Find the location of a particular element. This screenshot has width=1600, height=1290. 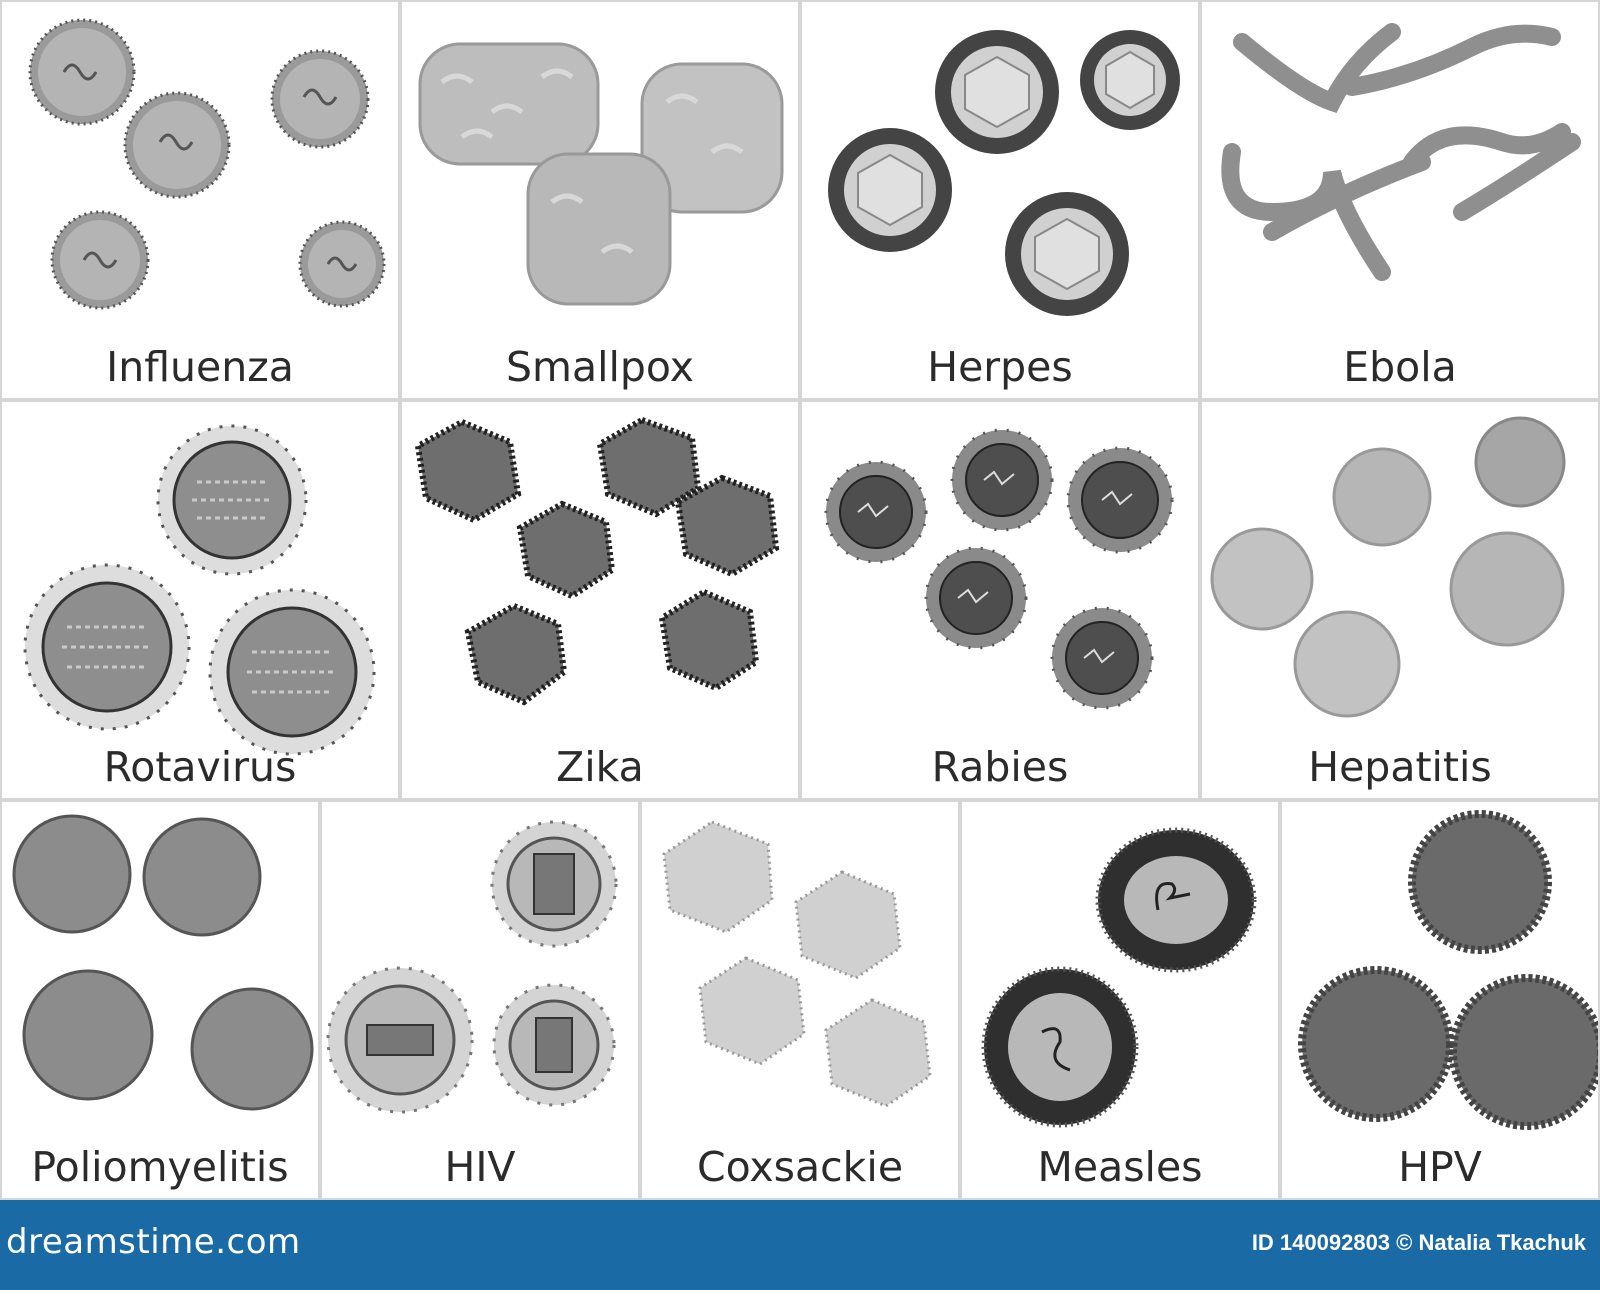

cell-coxsackie: Coxsackie is located at coordinates (800, 1000).